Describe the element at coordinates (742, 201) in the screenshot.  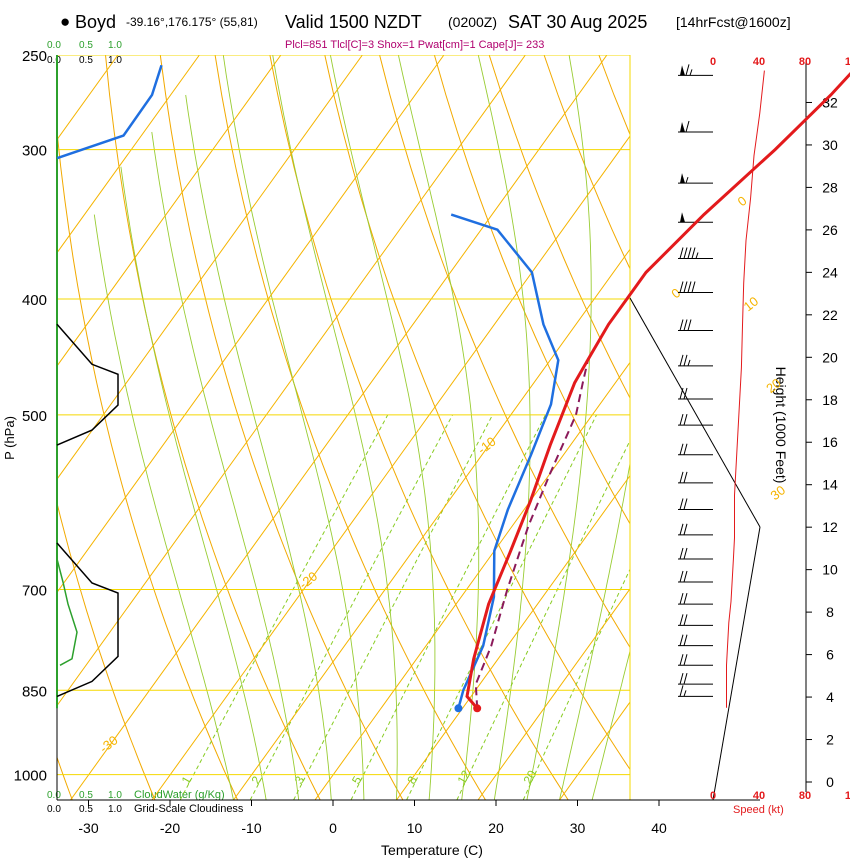
I see `isotherm-label: 0` at that location.